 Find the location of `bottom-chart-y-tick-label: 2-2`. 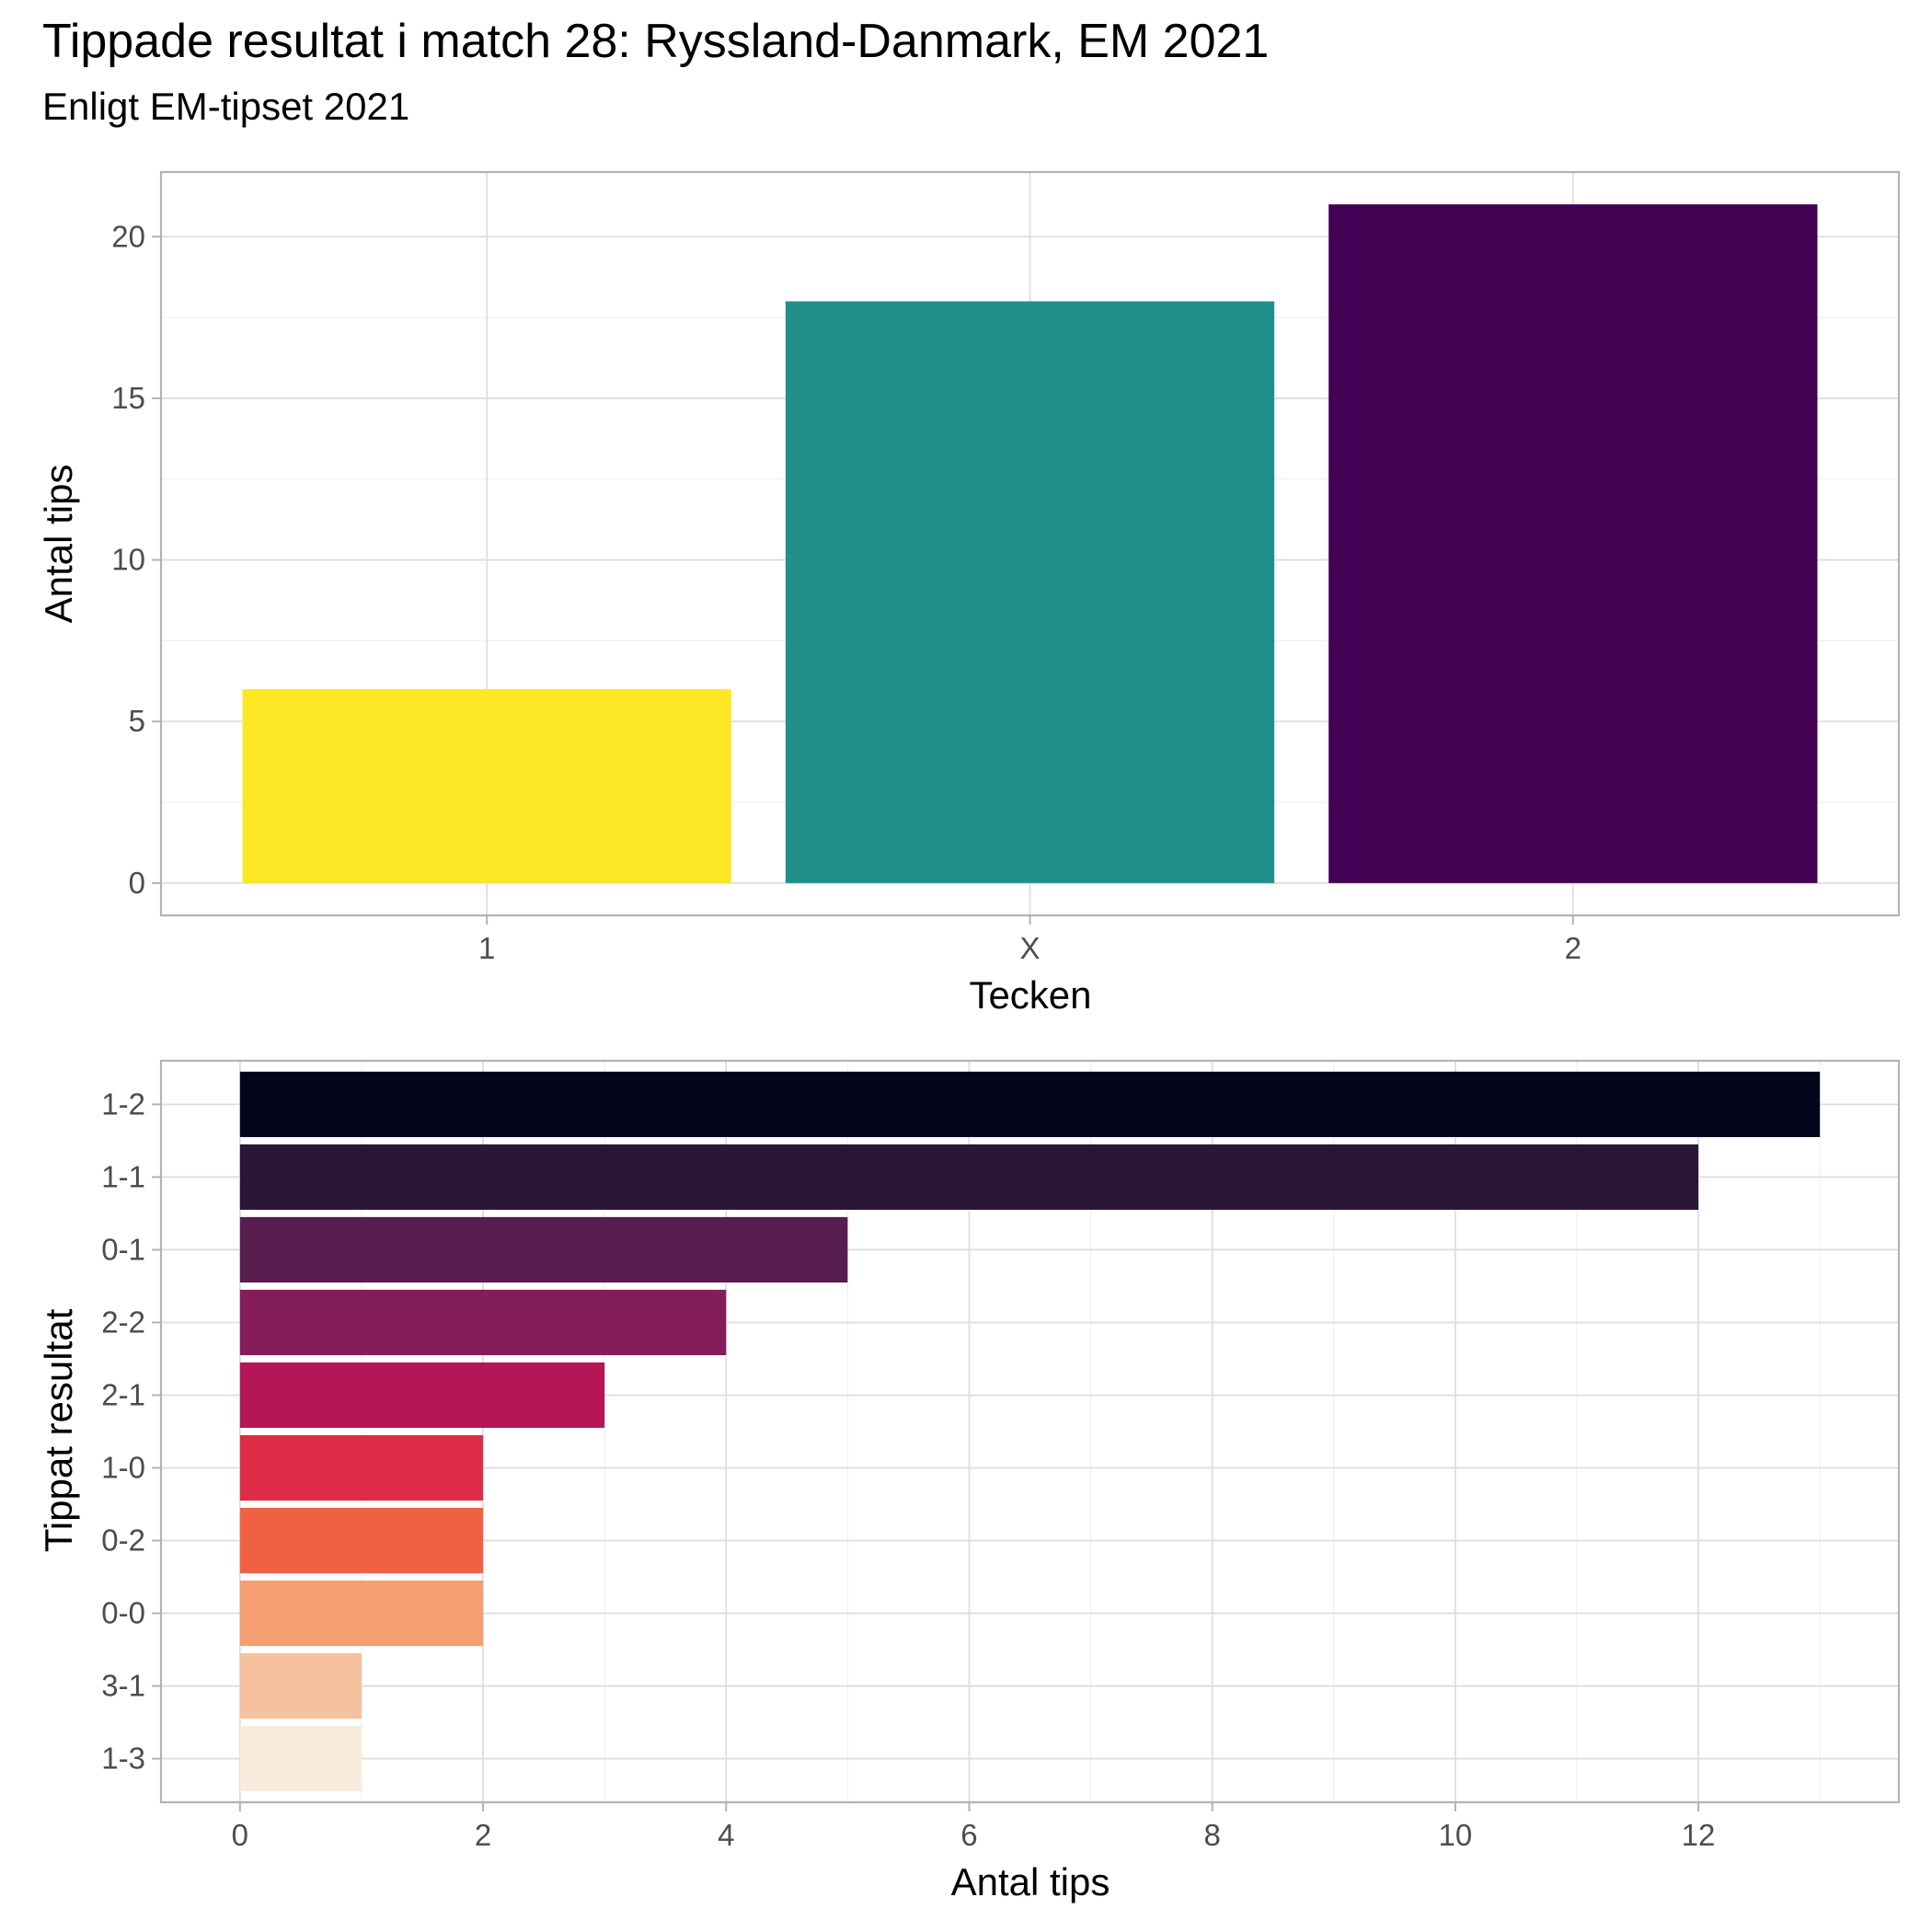

bottom-chart-y-tick-label: 2-2 is located at coordinates (123, 1322).